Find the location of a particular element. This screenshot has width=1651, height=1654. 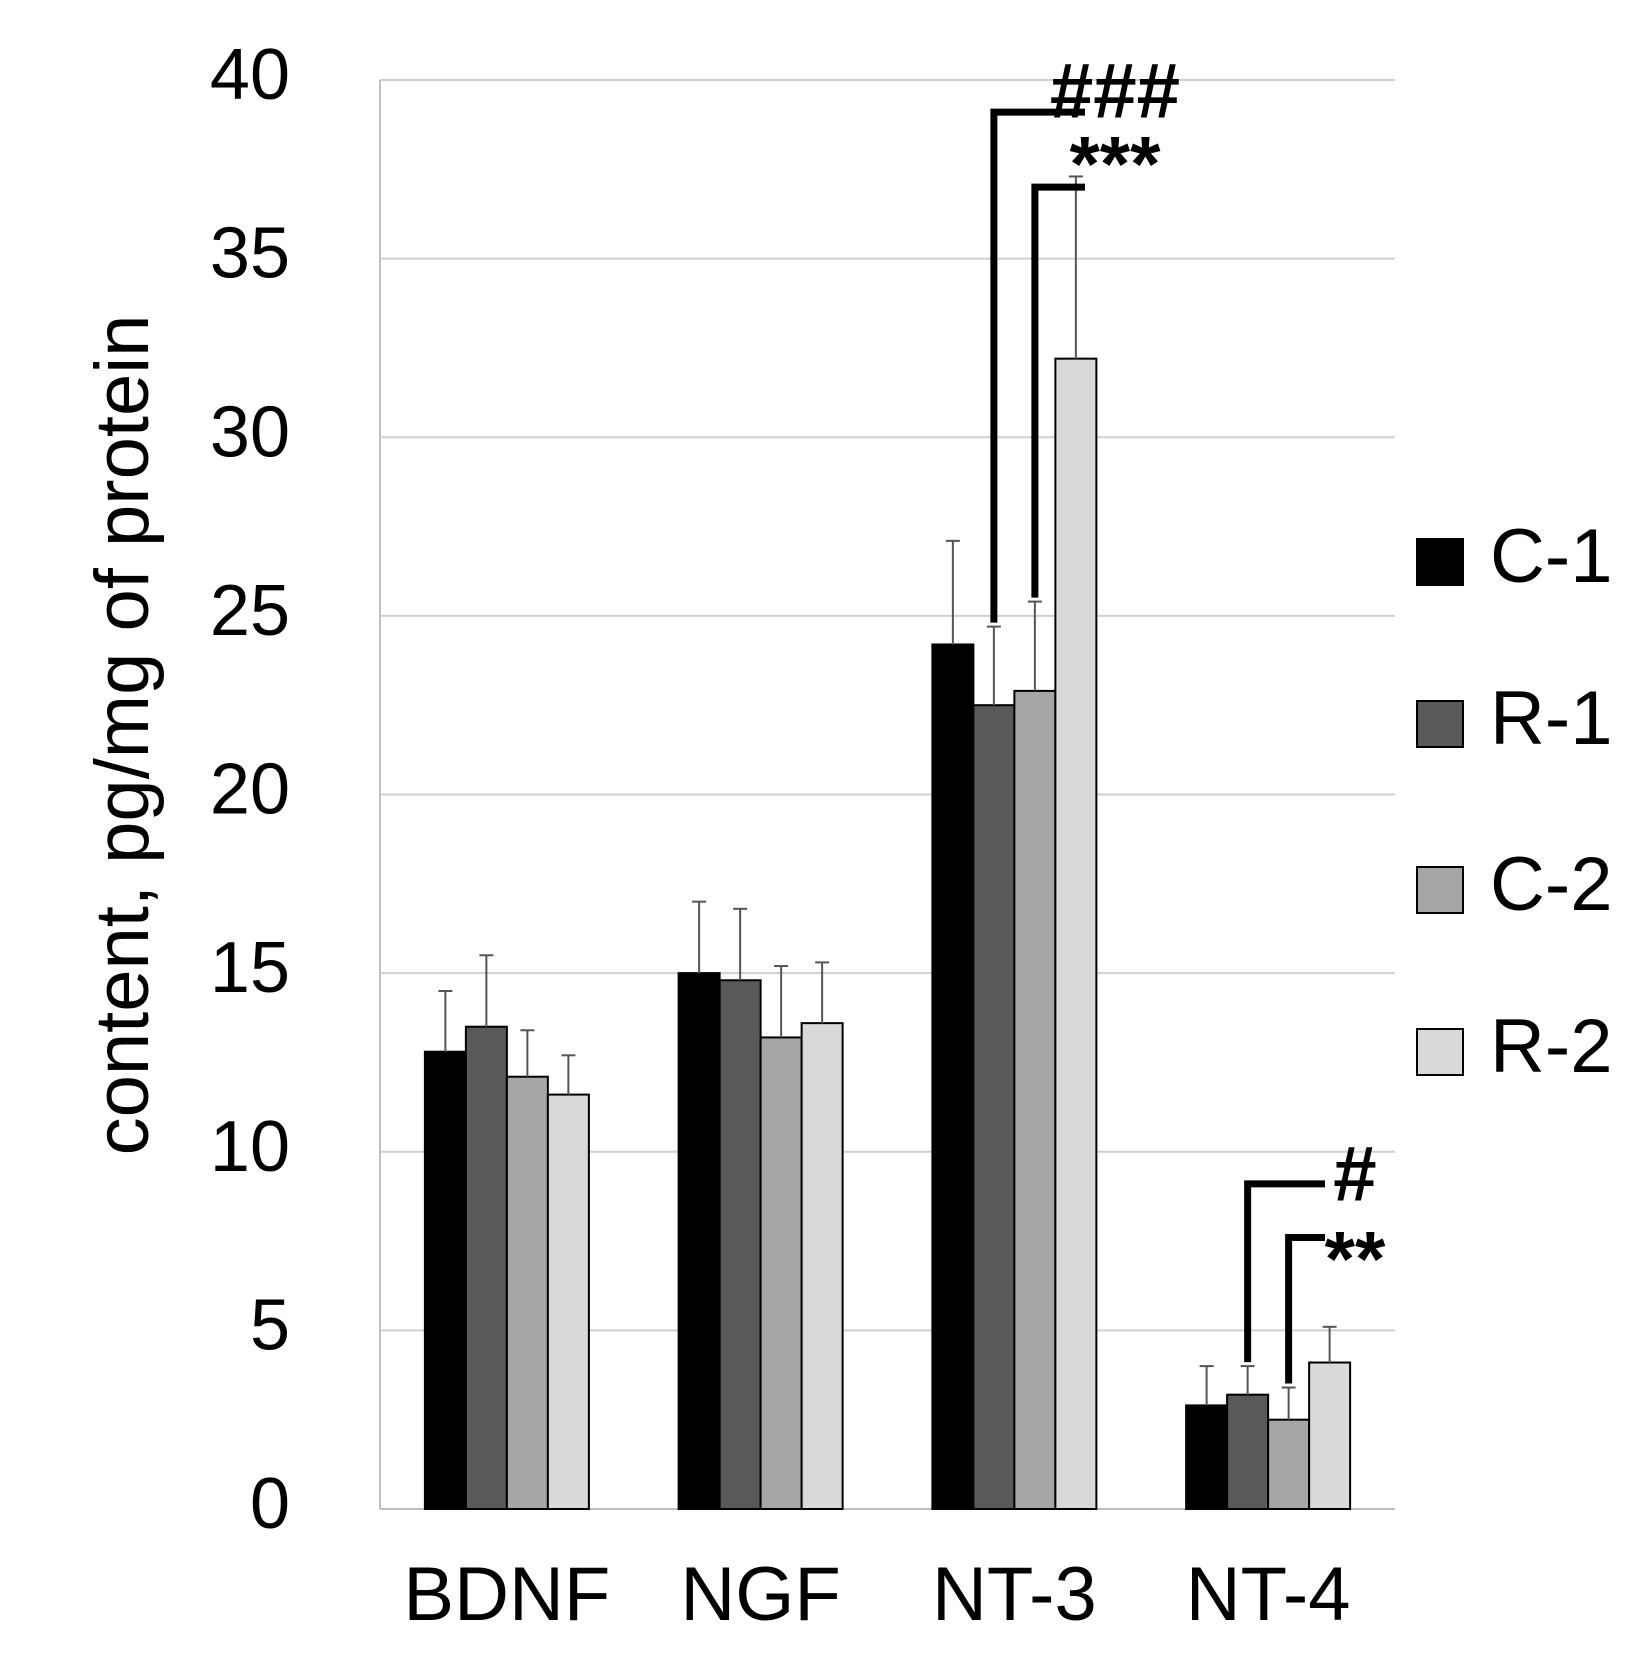

legend-label: R-2 is located at coordinates (1551, 1046).